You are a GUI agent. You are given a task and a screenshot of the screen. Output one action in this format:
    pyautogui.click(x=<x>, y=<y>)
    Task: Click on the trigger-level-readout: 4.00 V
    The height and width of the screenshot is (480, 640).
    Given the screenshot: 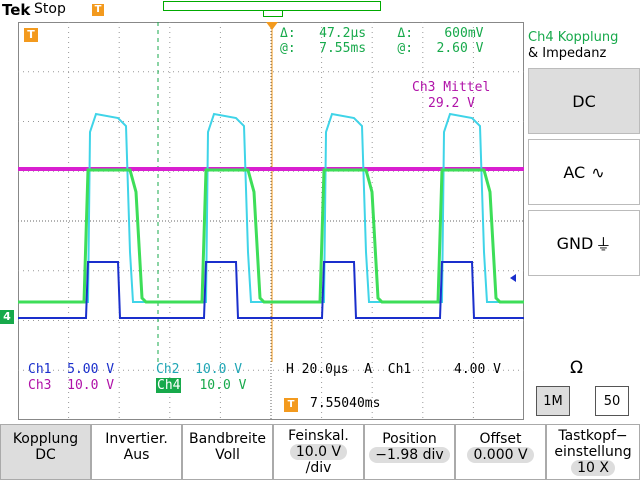 What is the action you would take?
    pyautogui.click(x=477, y=369)
    